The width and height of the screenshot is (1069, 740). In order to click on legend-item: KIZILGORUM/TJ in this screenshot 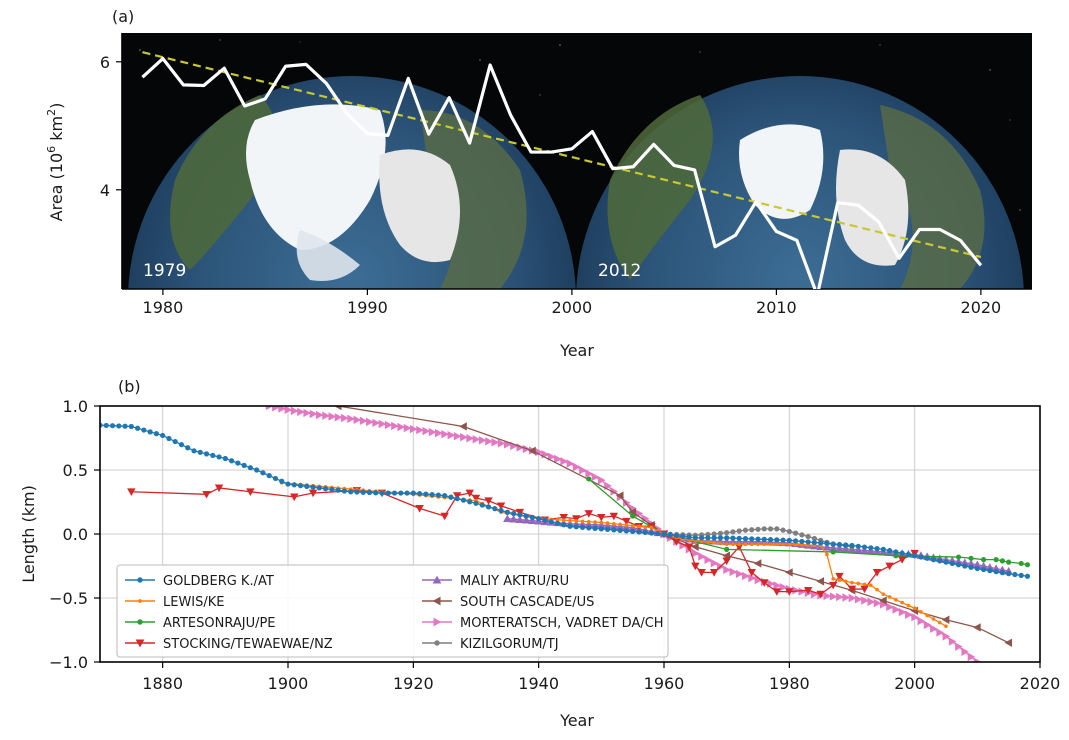, I will do `click(490, 644)`.